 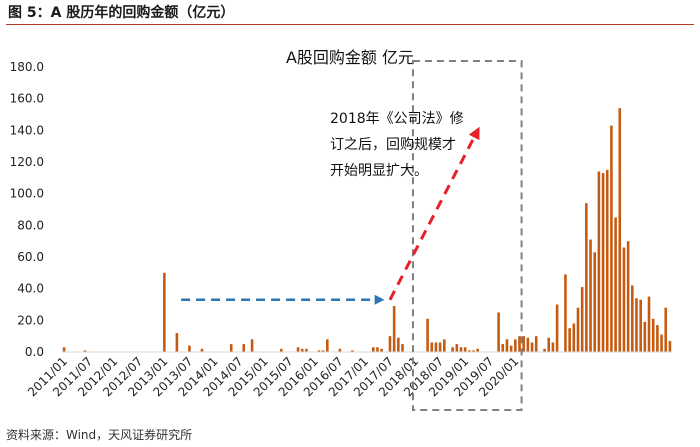 I want to click on y-tick-label: 140.0, so click(x=27, y=130).